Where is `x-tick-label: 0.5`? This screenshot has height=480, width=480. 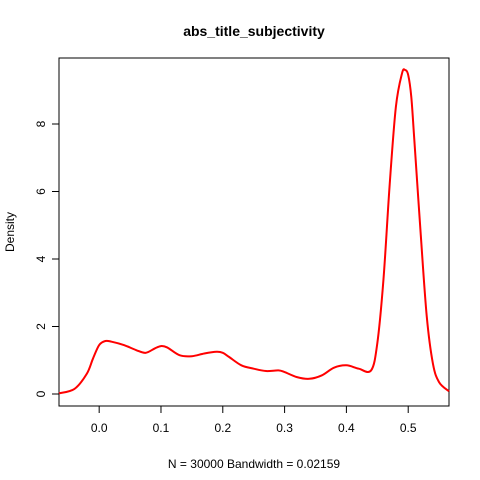 x-tick-label: 0.5 is located at coordinates (408, 428).